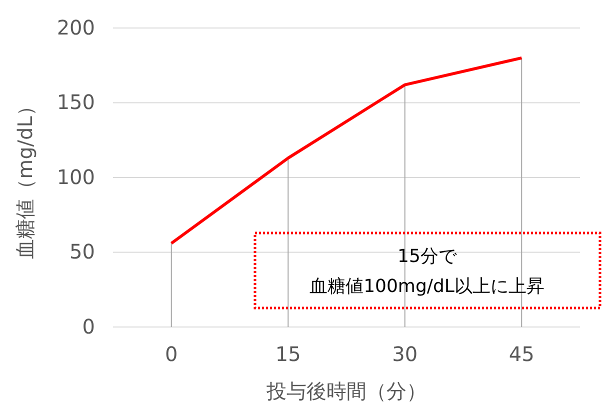 This screenshot has height=408, width=604. What do you see at coordinates (428, 256) in the screenshot?
I see `annotation: 15分で` at bounding box center [428, 256].